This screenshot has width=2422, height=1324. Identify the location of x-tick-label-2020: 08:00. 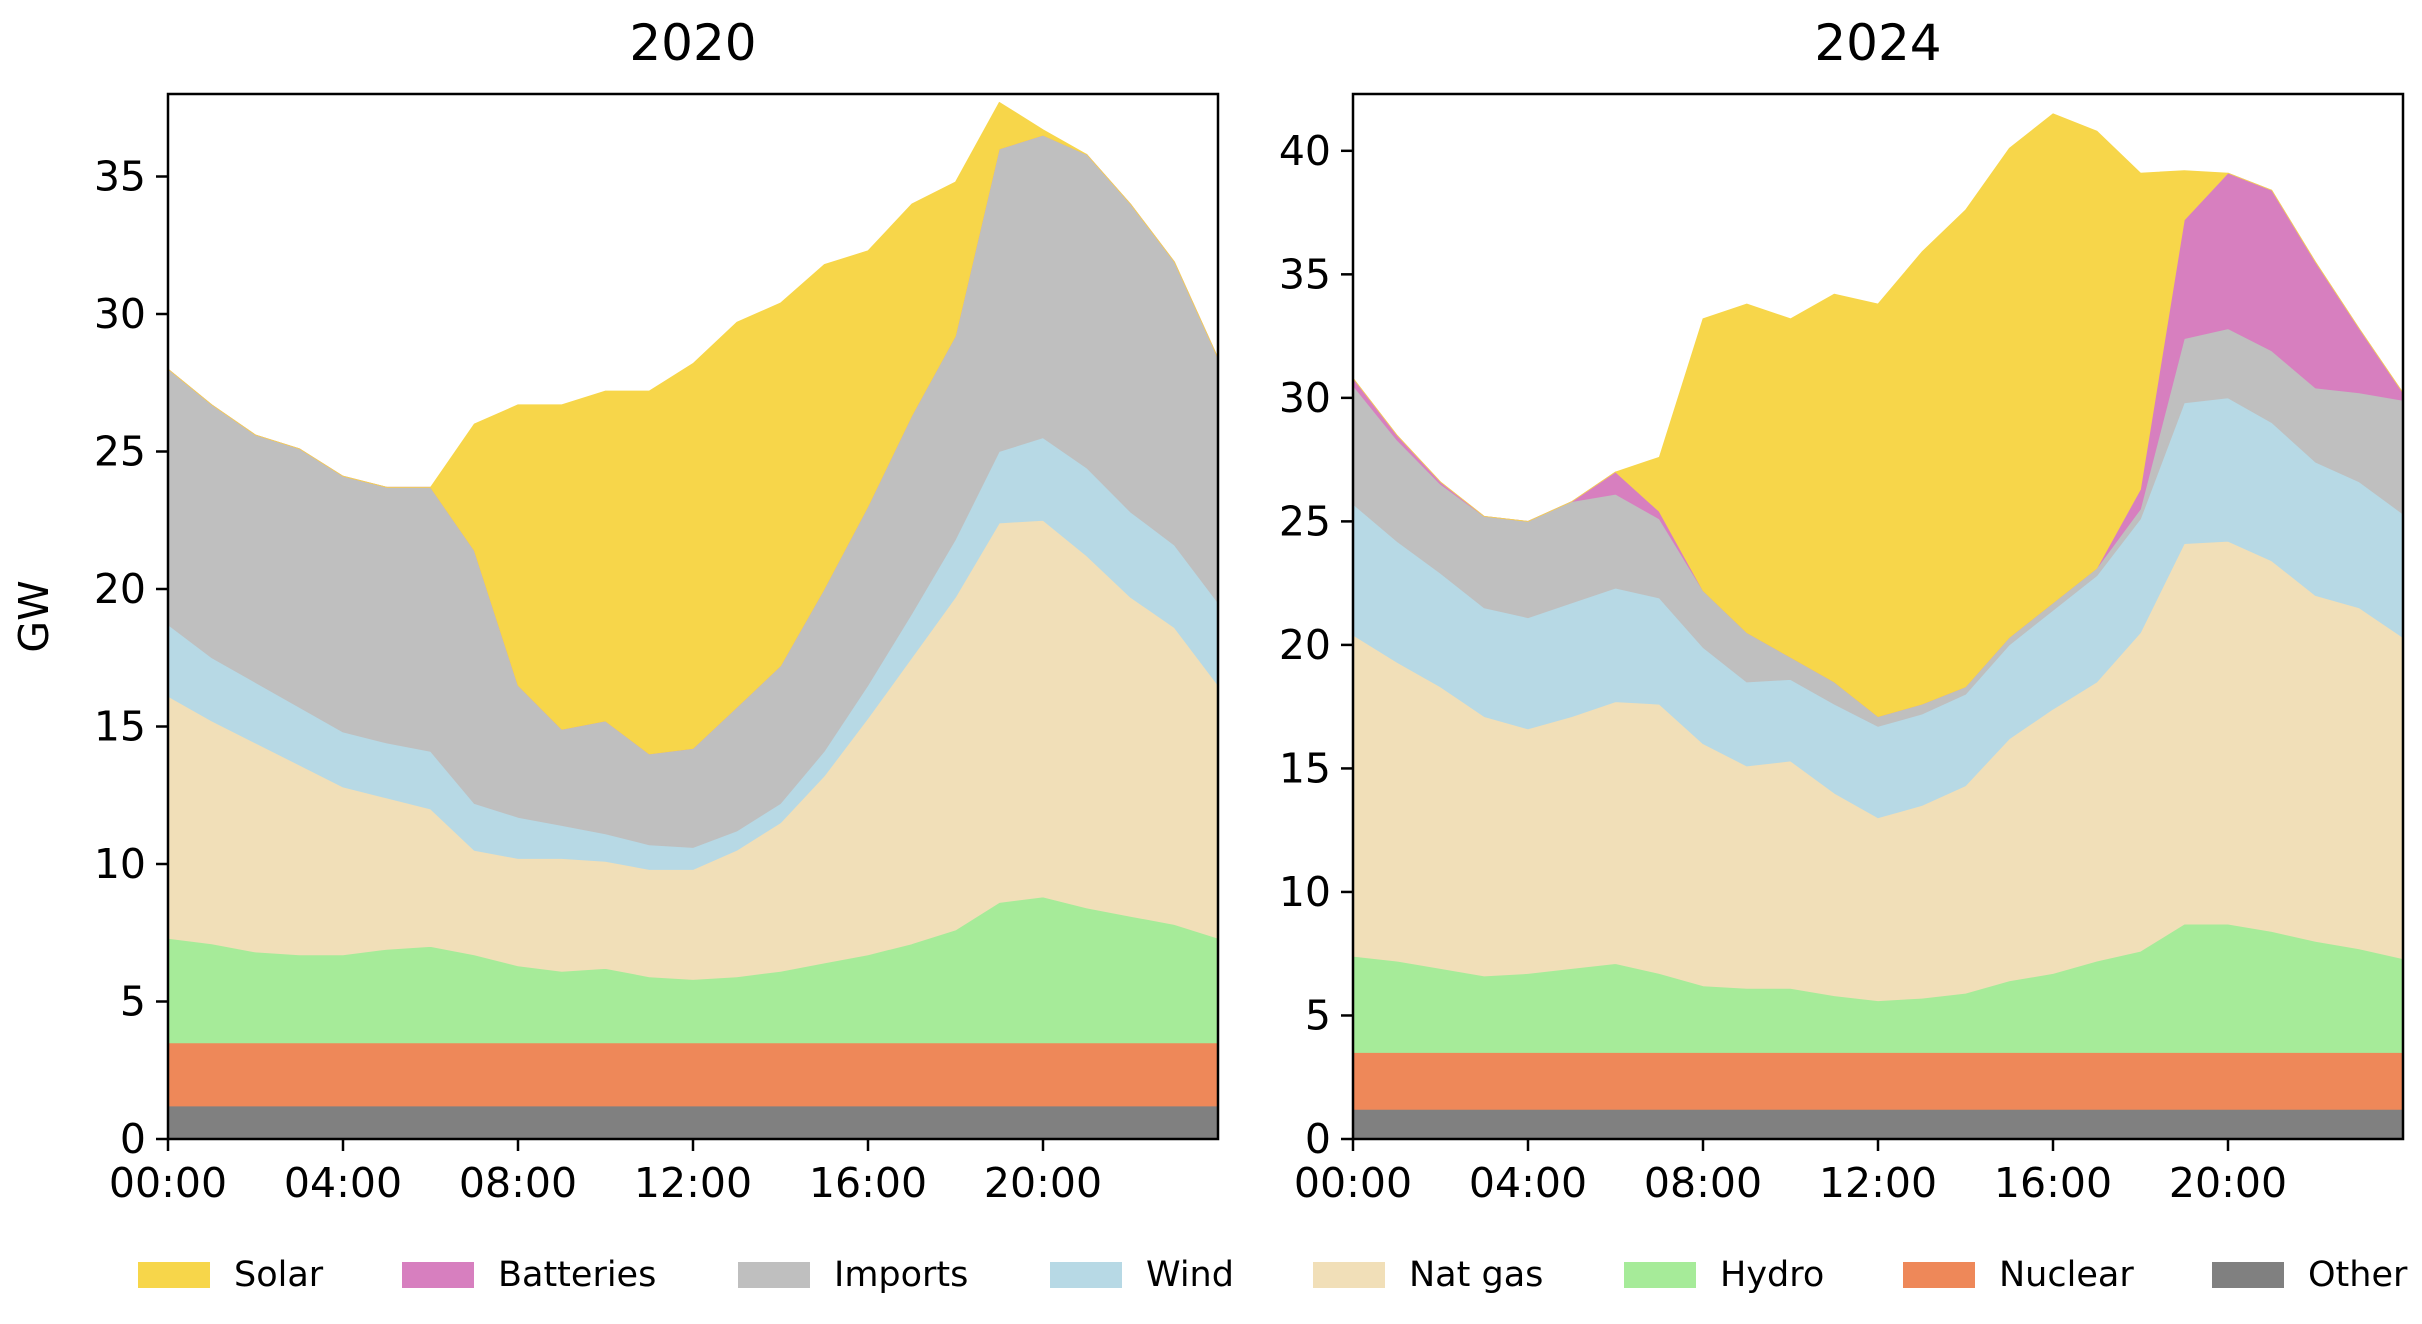
(518, 1183).